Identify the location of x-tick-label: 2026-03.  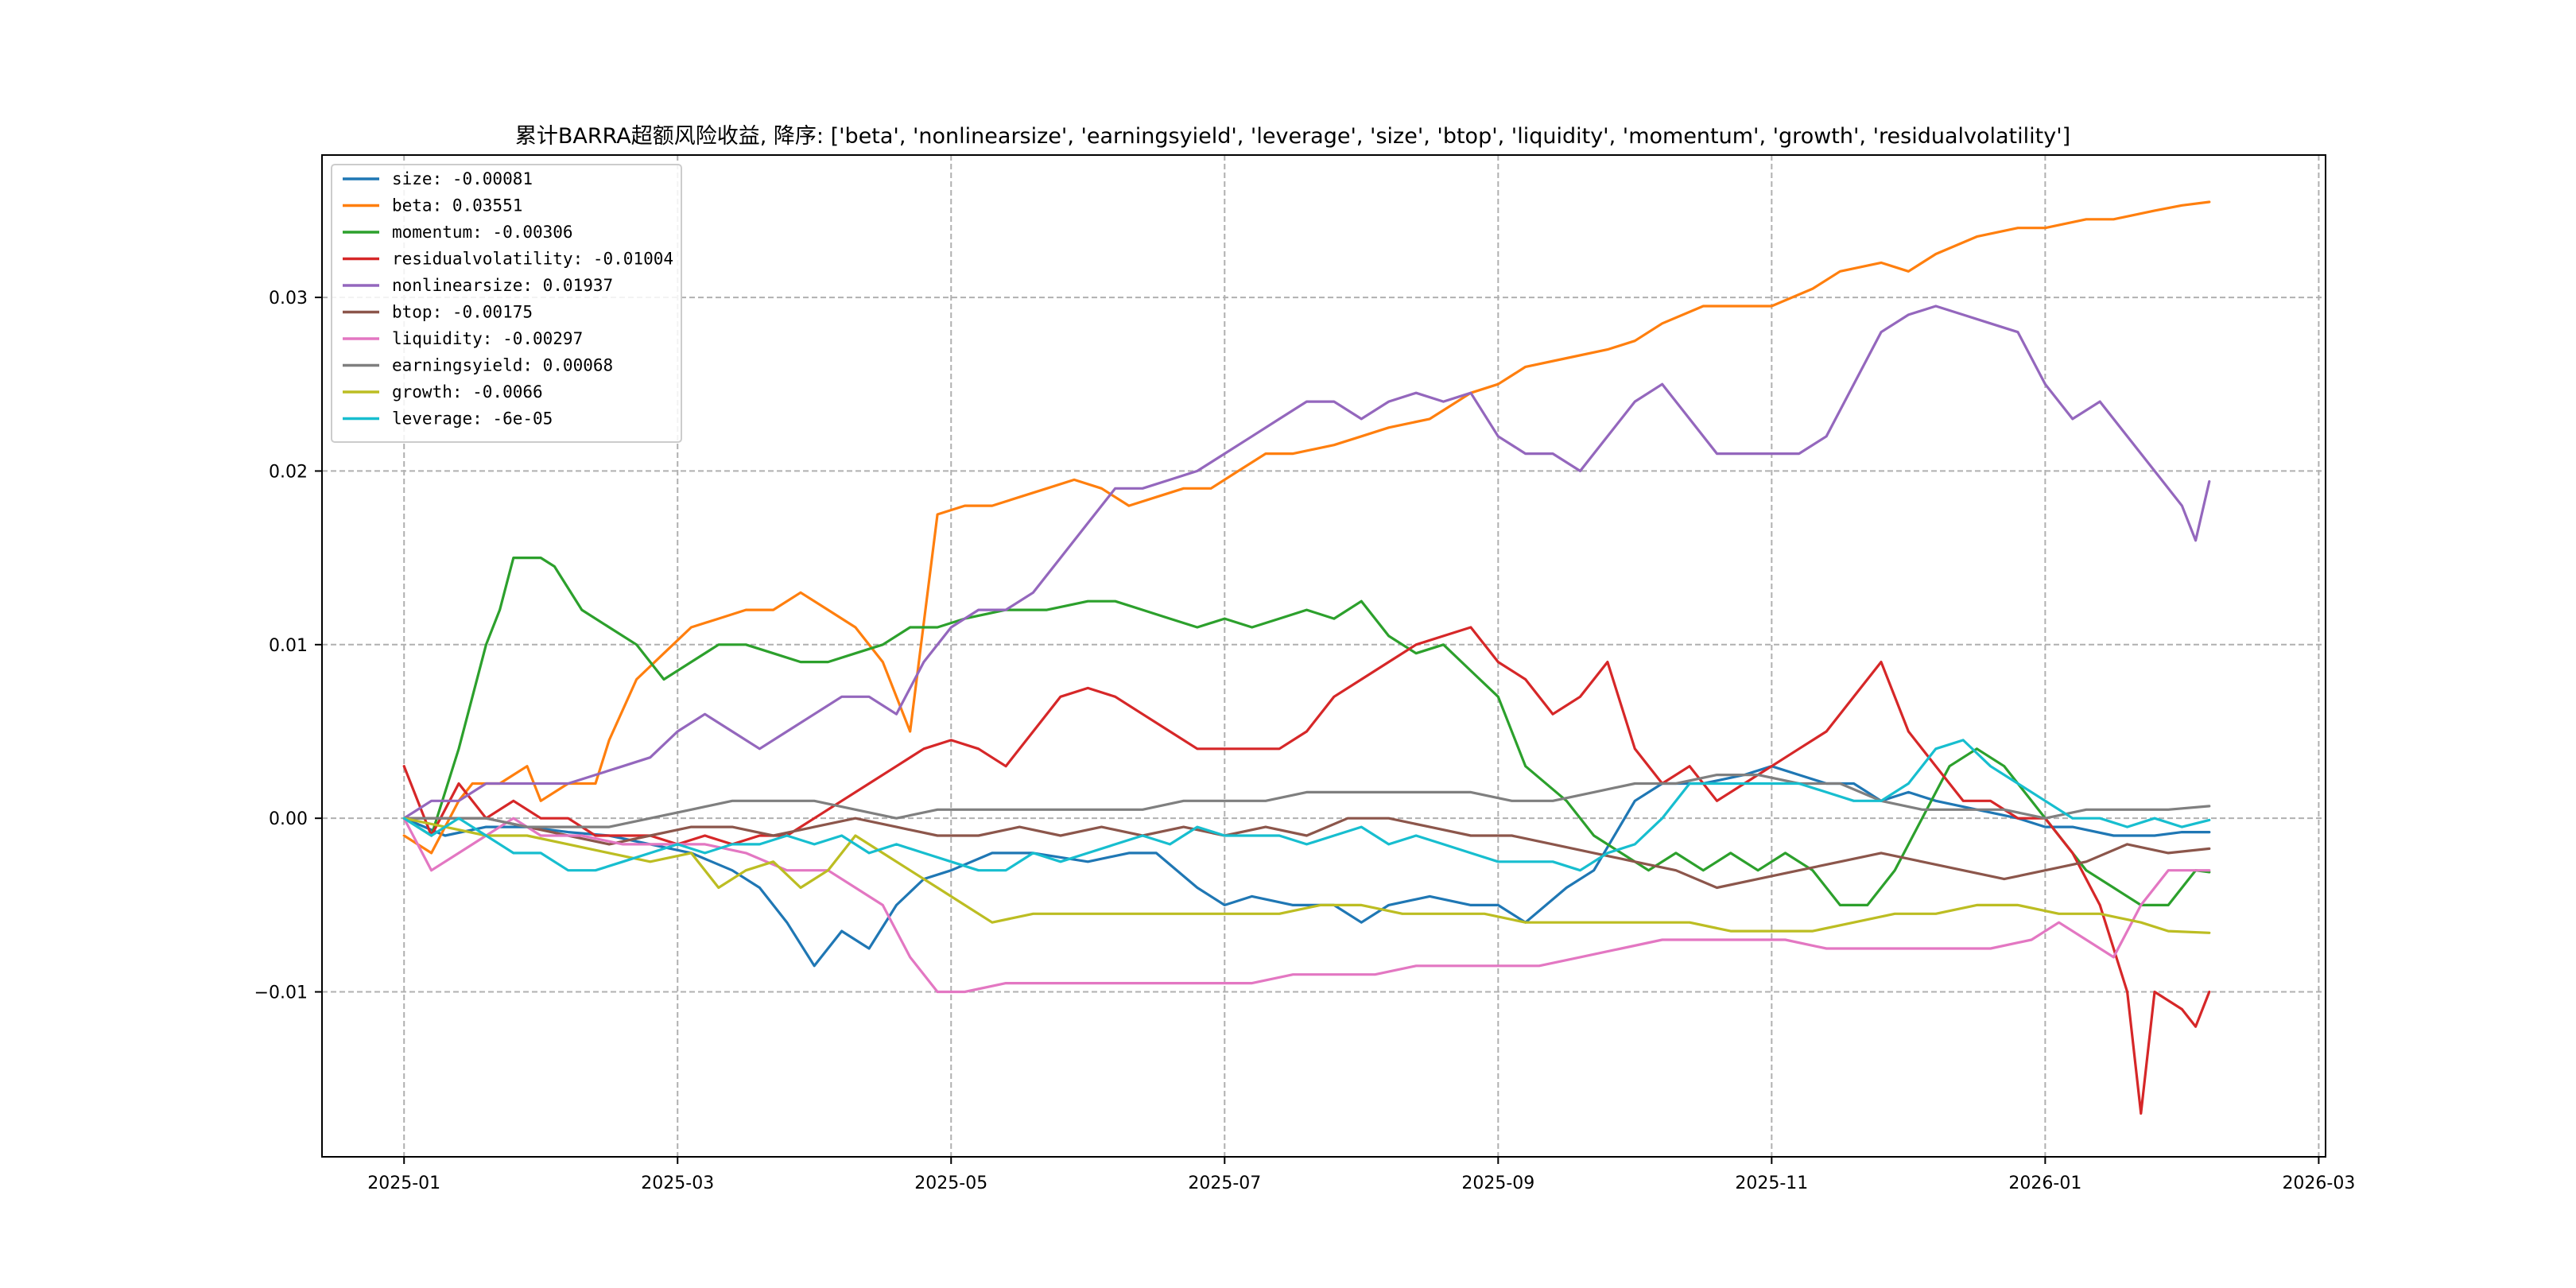
(2319, 1183).